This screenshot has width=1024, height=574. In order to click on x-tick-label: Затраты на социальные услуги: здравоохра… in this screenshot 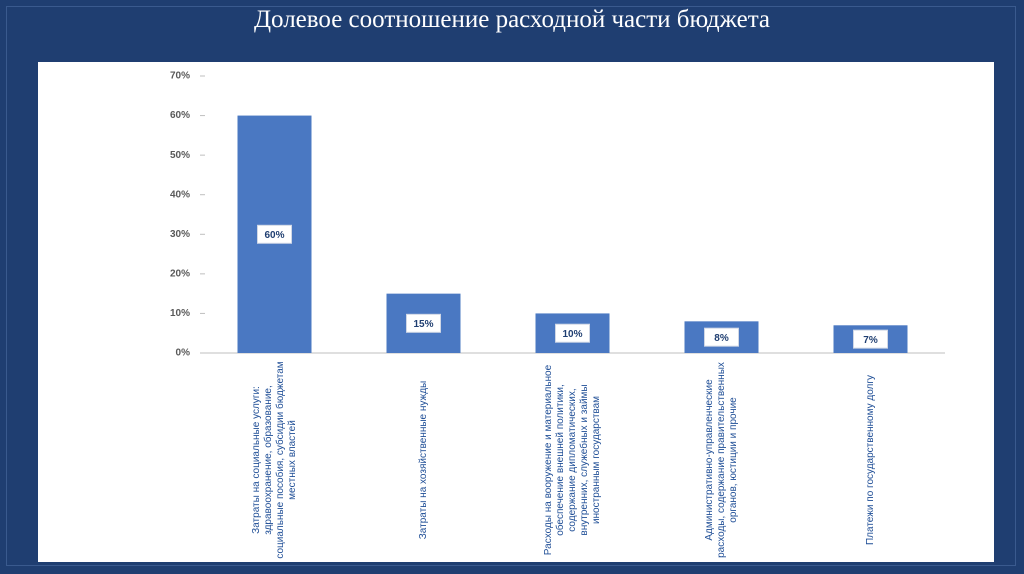, I will do `click(274, 460)`.